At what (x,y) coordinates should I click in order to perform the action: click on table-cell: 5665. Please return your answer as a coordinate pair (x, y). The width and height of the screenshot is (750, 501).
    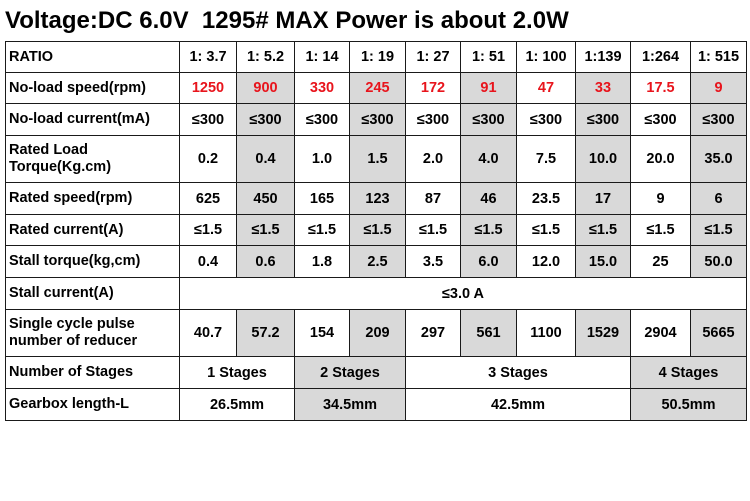
    Looking at the image, I should click on (718, 333).